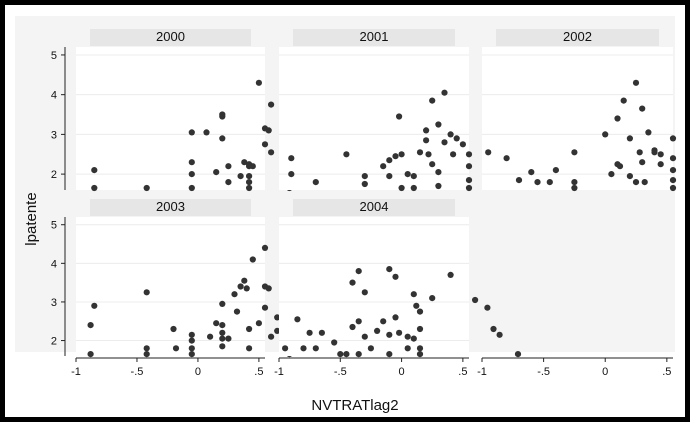  I want to click on panel-title: 2004, so click(374, 206).